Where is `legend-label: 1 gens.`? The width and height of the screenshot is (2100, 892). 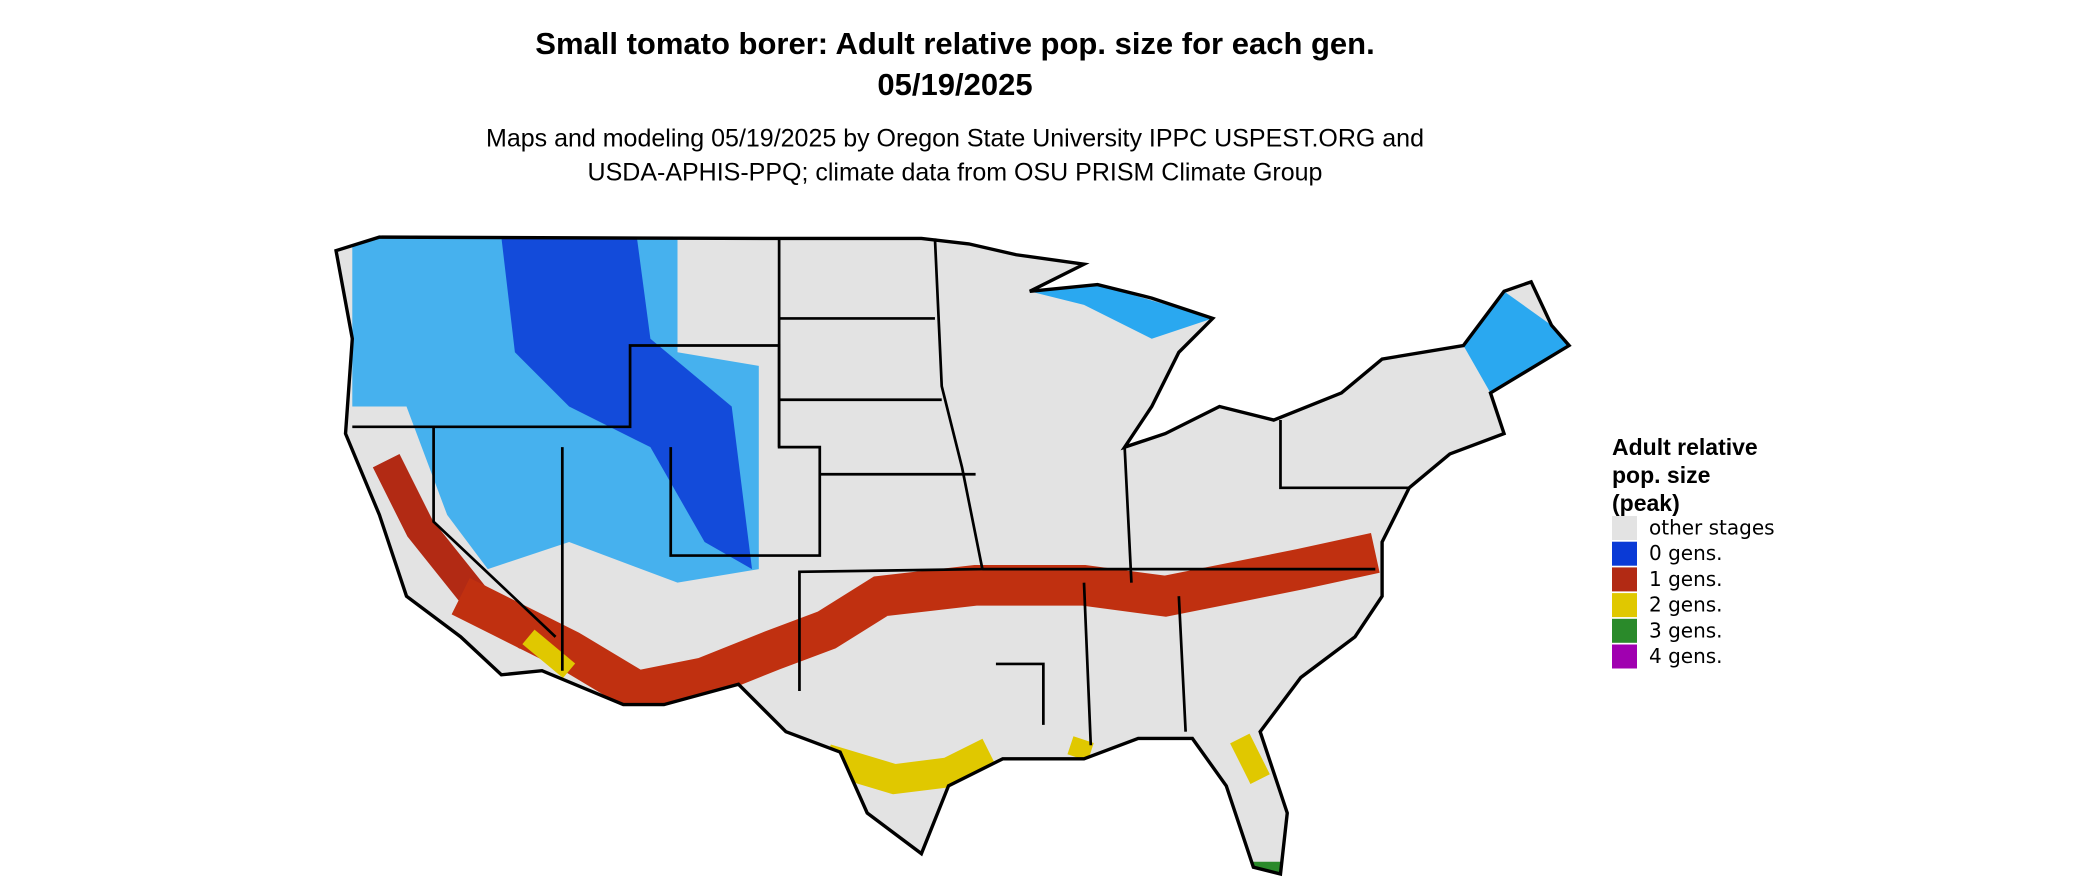 legend-label: 1 gens. is located at coordinates (1686, 579).